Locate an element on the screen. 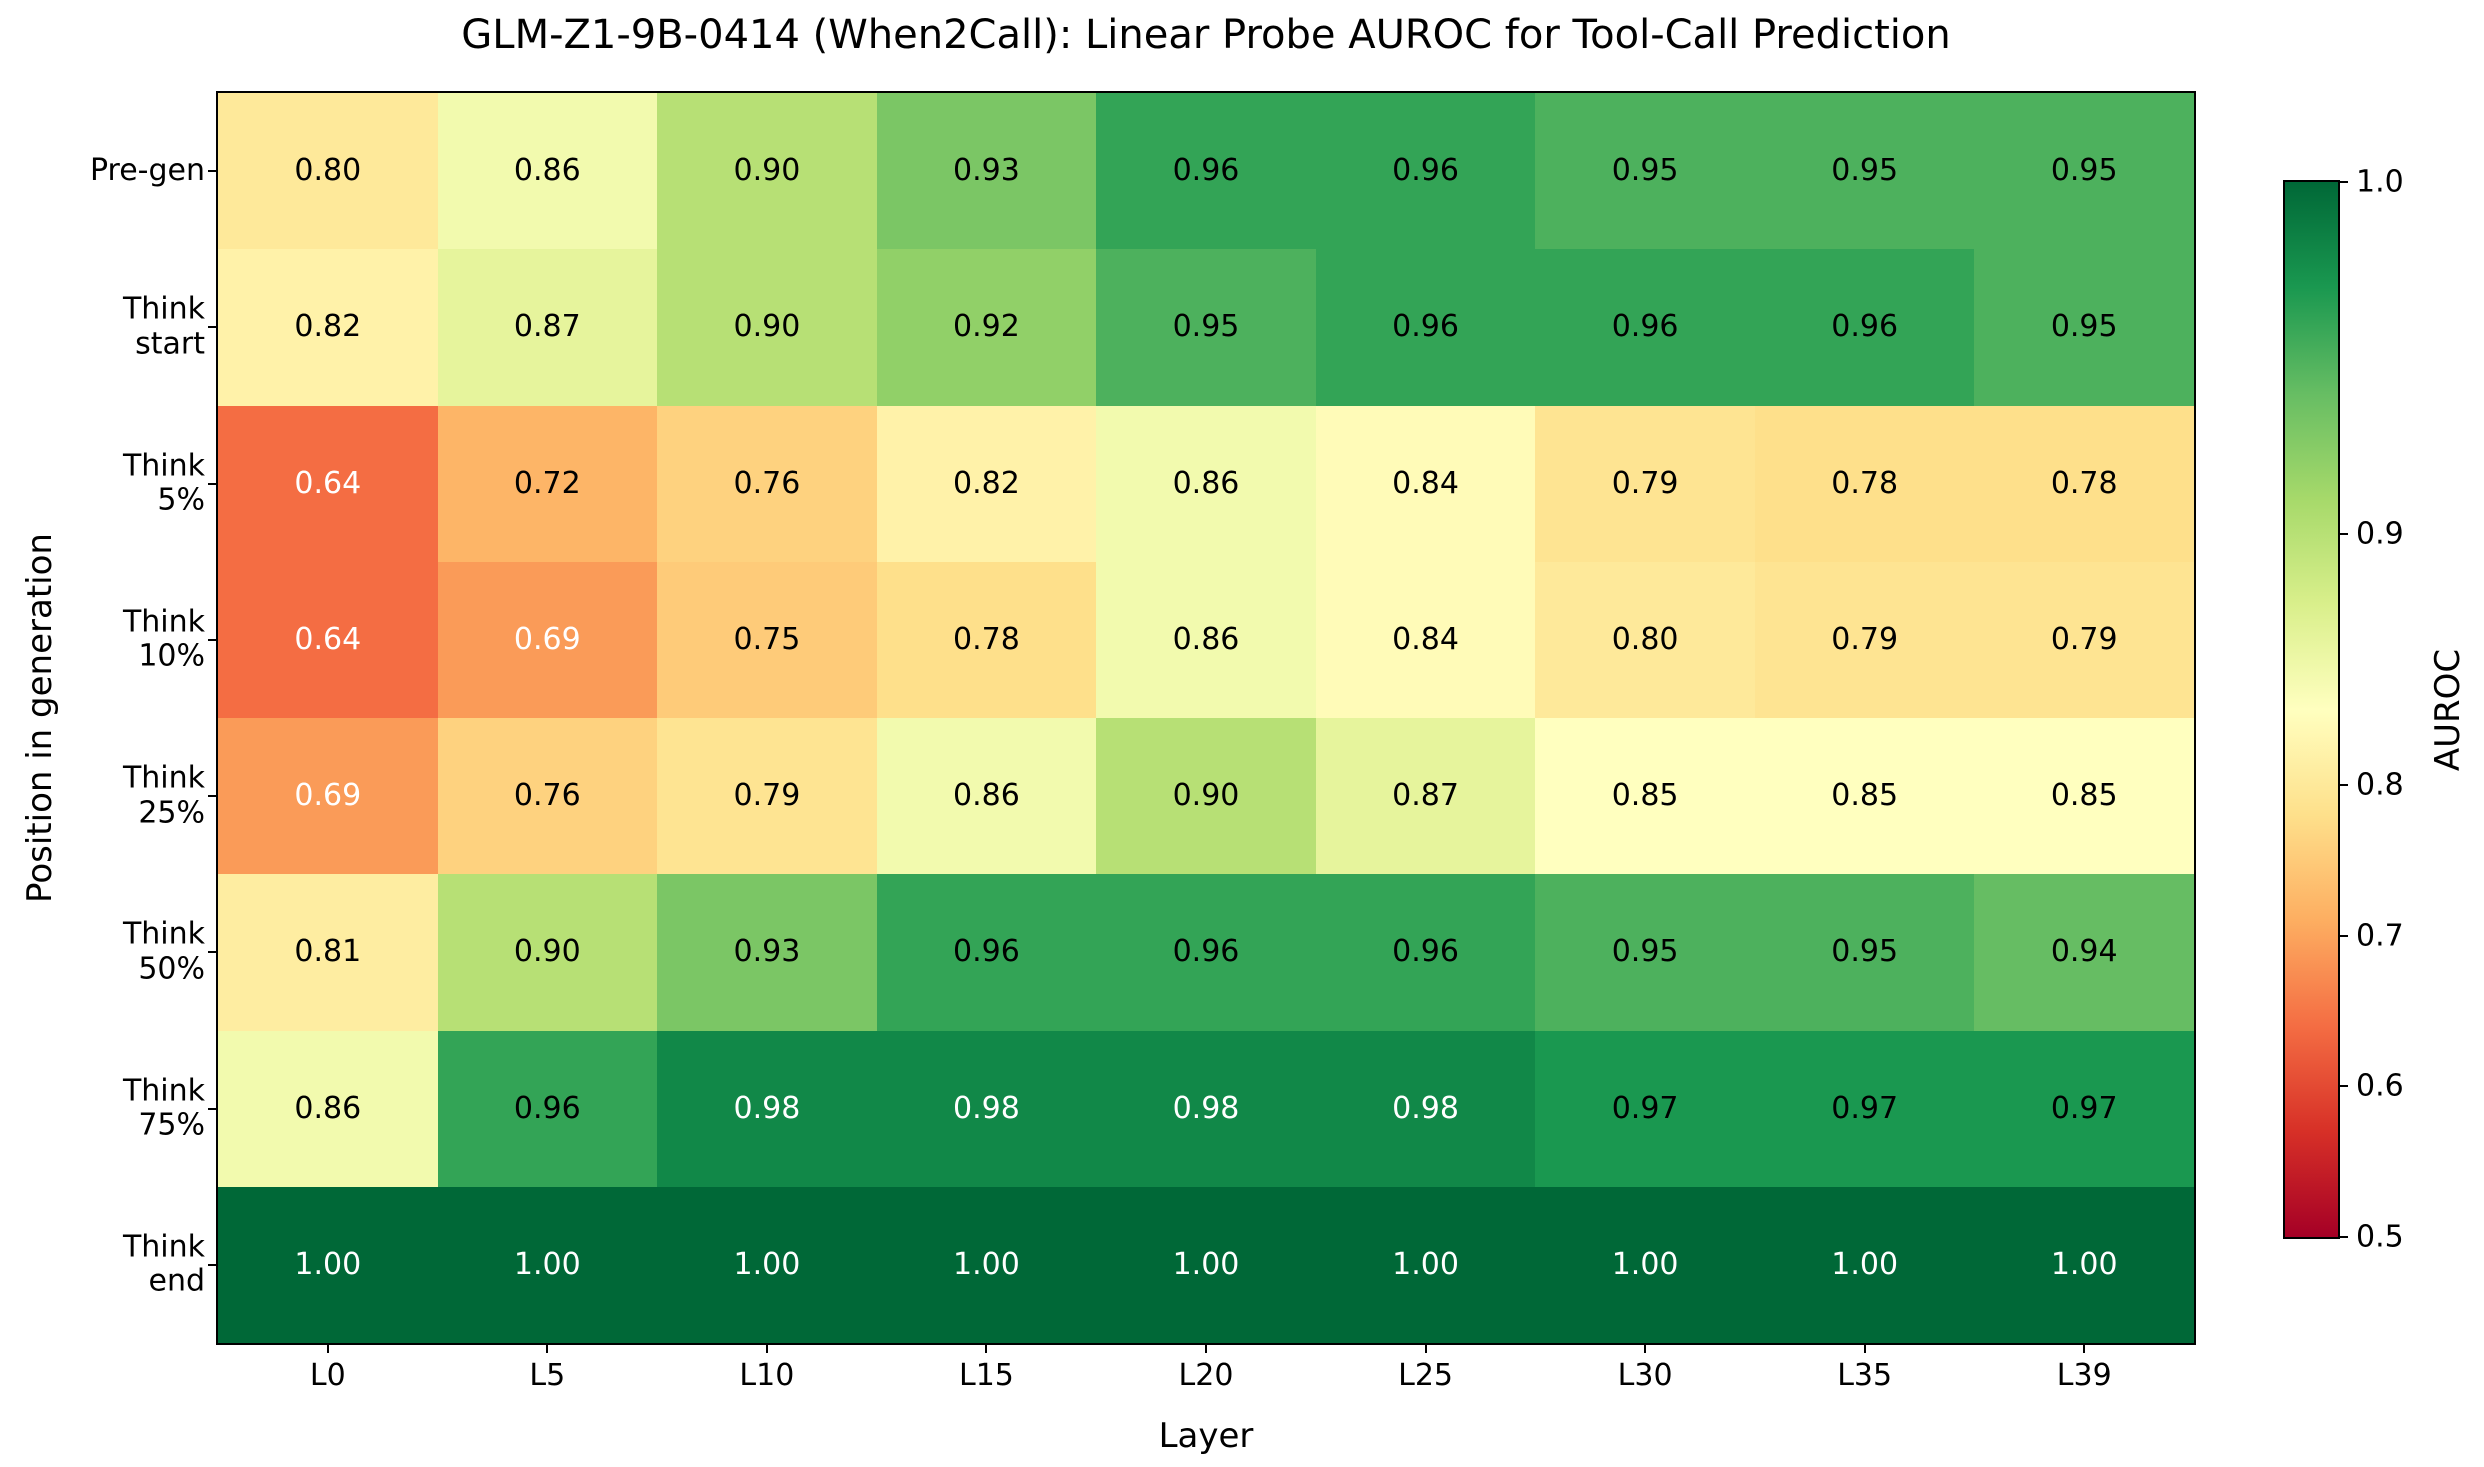 Image resolution: width=2484 pixels, height=1467 pixels. x-tick-label: L39 is located at coordinates (2084, 1375).